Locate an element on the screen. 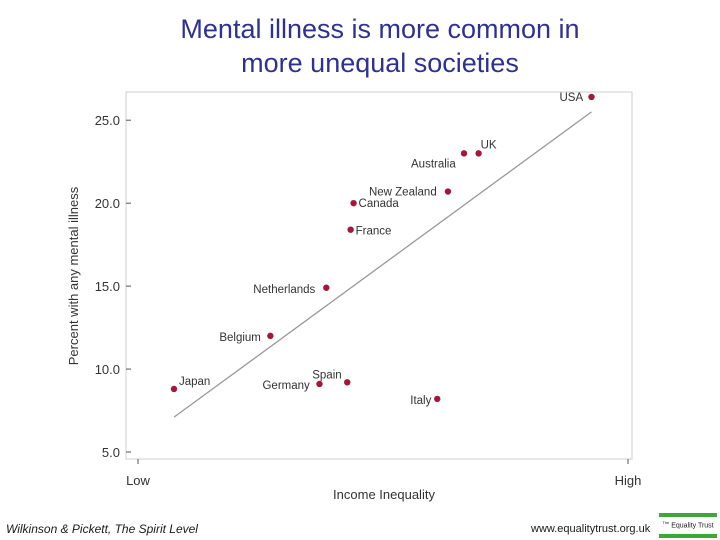 The width and height of the screenshot is (720, 540). point-label: USA is located at coordinates (572, 98).